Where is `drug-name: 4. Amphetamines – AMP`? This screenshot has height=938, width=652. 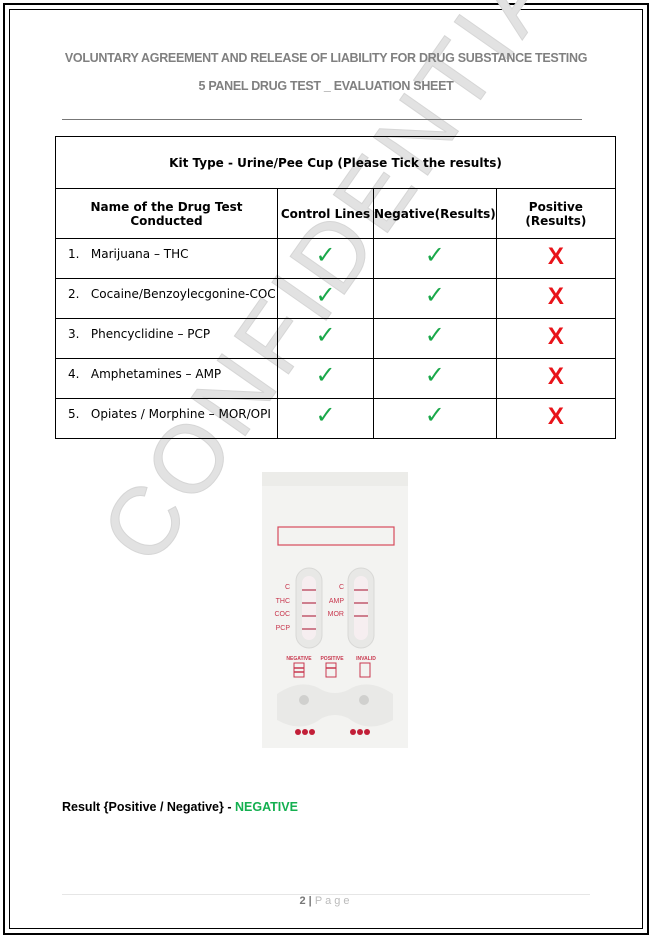
drug-name: 4. Amphetamines – AMP is located at coordinates (166, 378).